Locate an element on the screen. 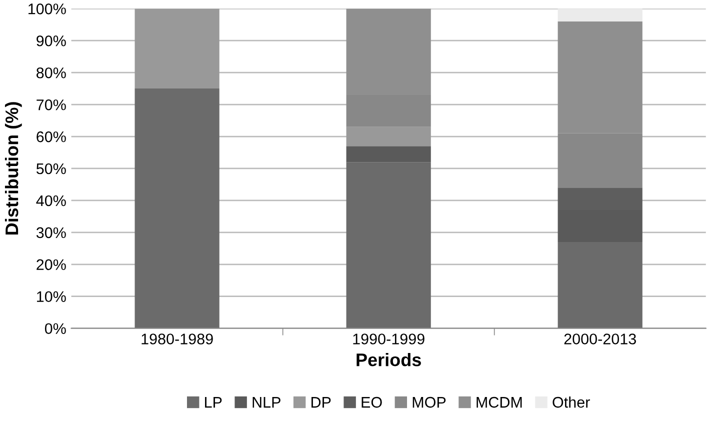 The height and width of the screenshot is (432, 713). y-tick-label: 100% is located at coordinates (47, 9).